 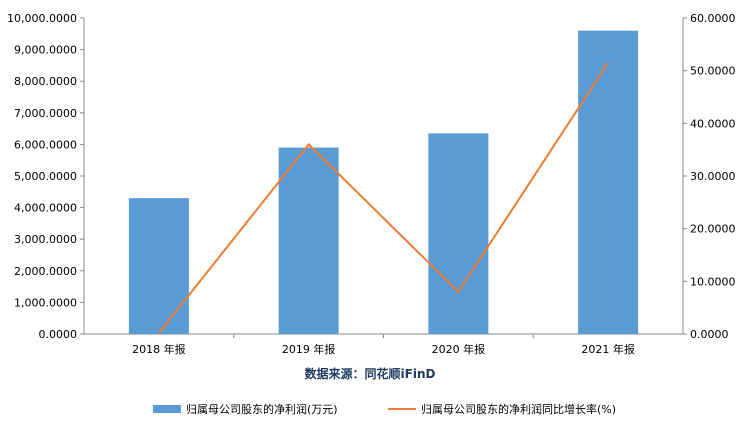 What do you see at coordinates (42, 18) in the screenshot?
I see `left-tick-label: 10,000.0000` at bounding box center [42, 18].